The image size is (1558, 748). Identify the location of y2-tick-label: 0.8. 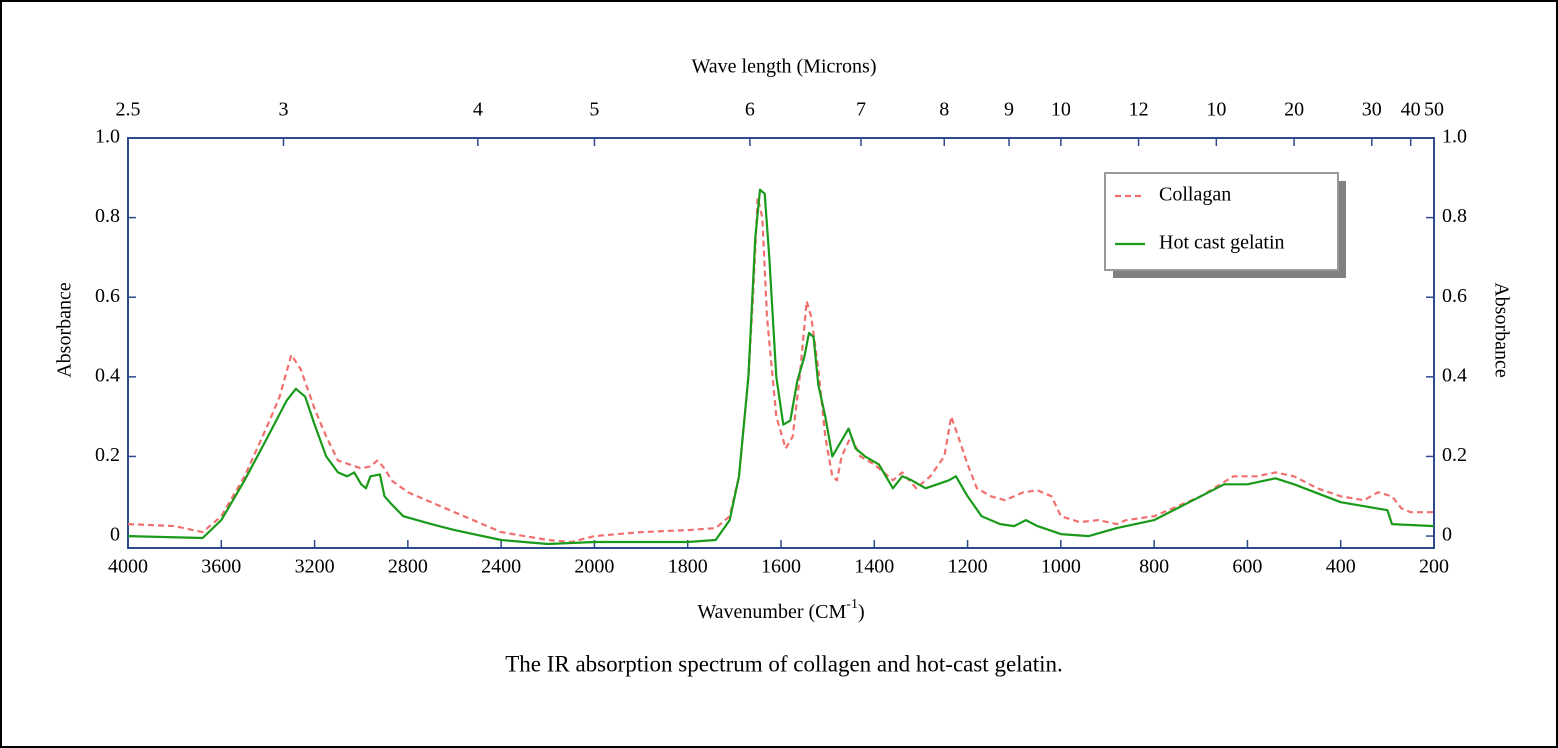
(1454, 216).